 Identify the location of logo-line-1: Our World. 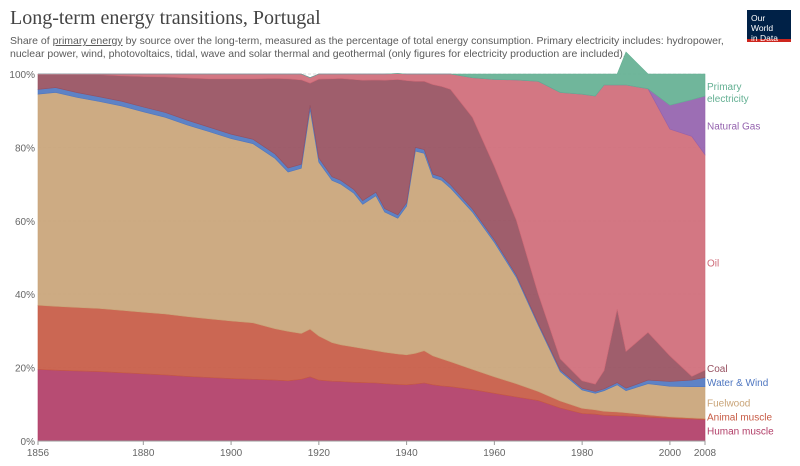
(762, 23).